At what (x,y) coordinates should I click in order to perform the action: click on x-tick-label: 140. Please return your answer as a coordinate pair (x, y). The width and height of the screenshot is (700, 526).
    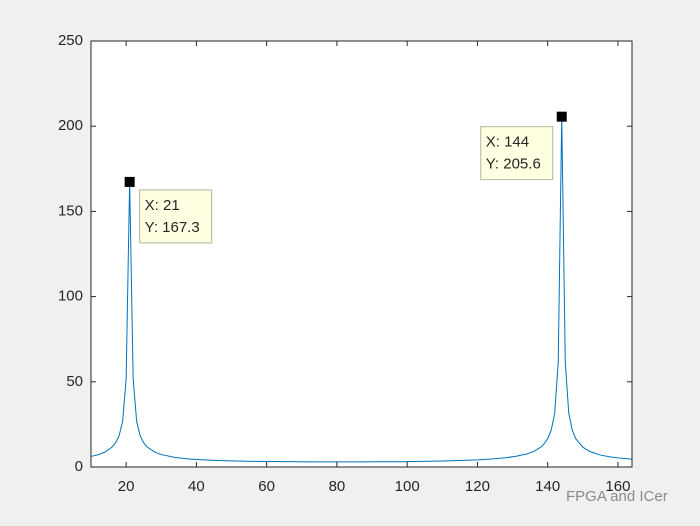
    Looking at the image, I should click on (547, 486).